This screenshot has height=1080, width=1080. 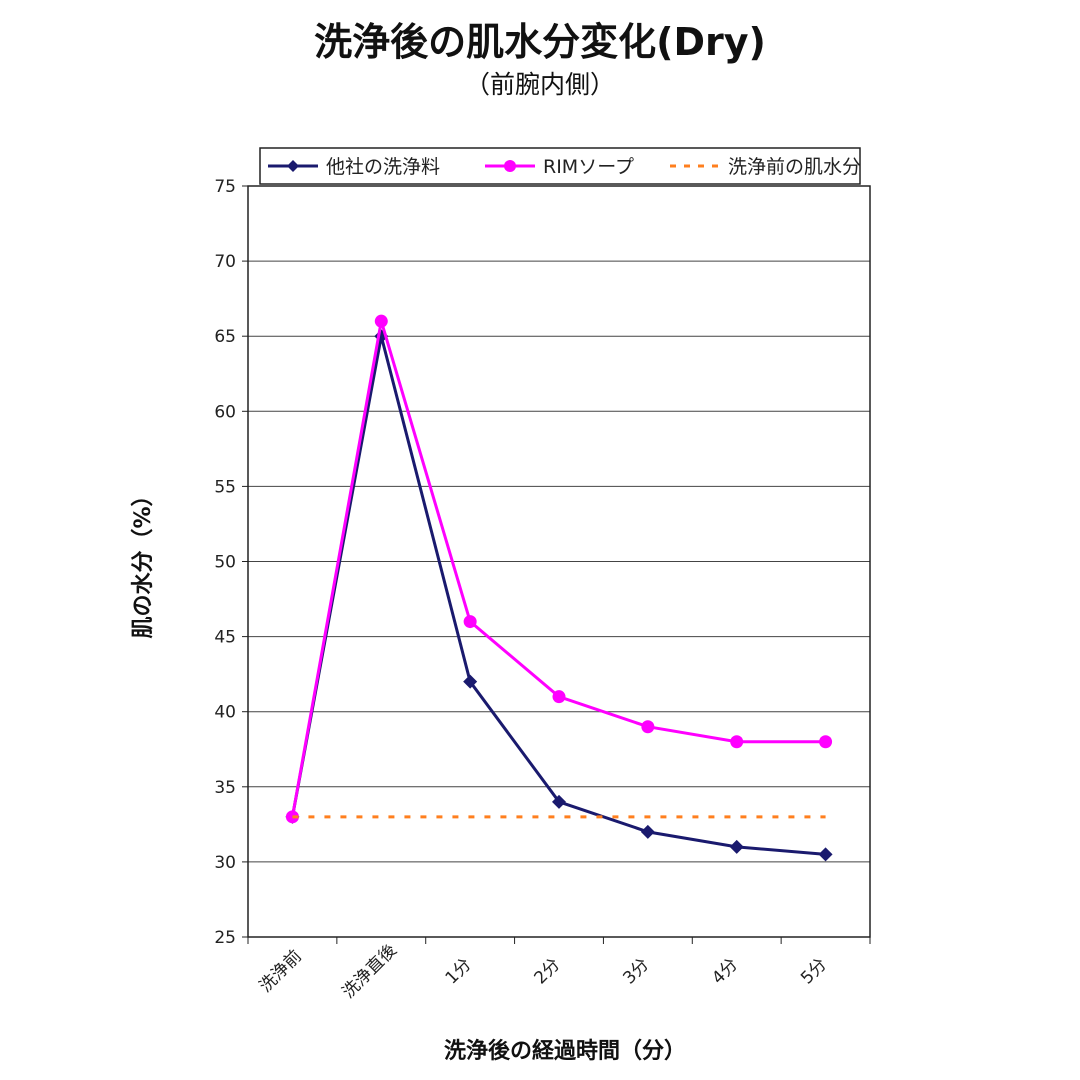 I want to click on y-tick-label: 65, so click(x=225, y=337).